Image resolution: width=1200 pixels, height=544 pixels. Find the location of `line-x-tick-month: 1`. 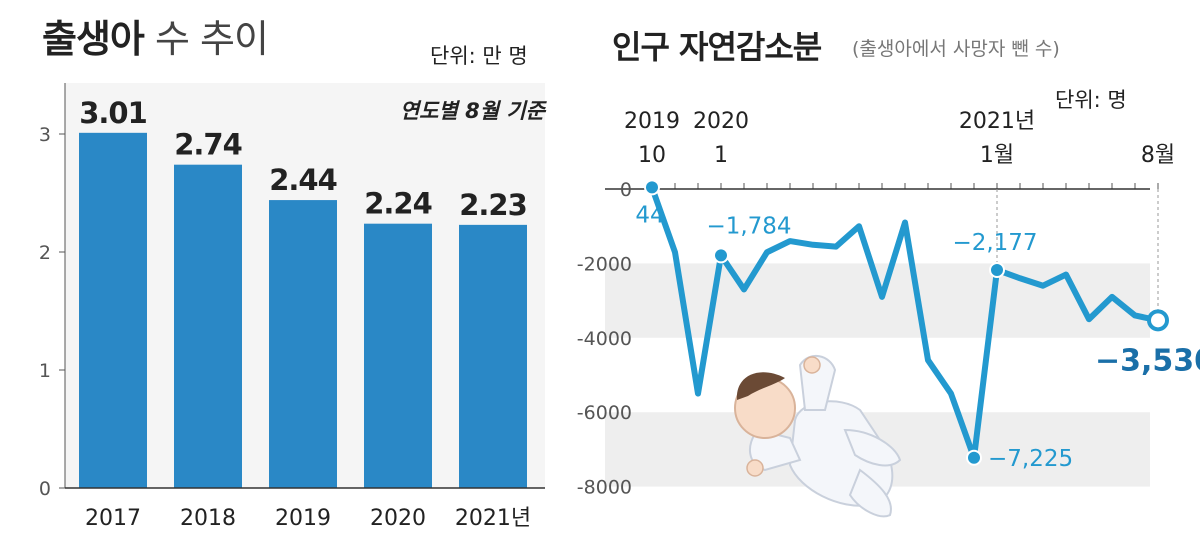

line-x-tick-month: 1 is located at coordinates (721, 155).